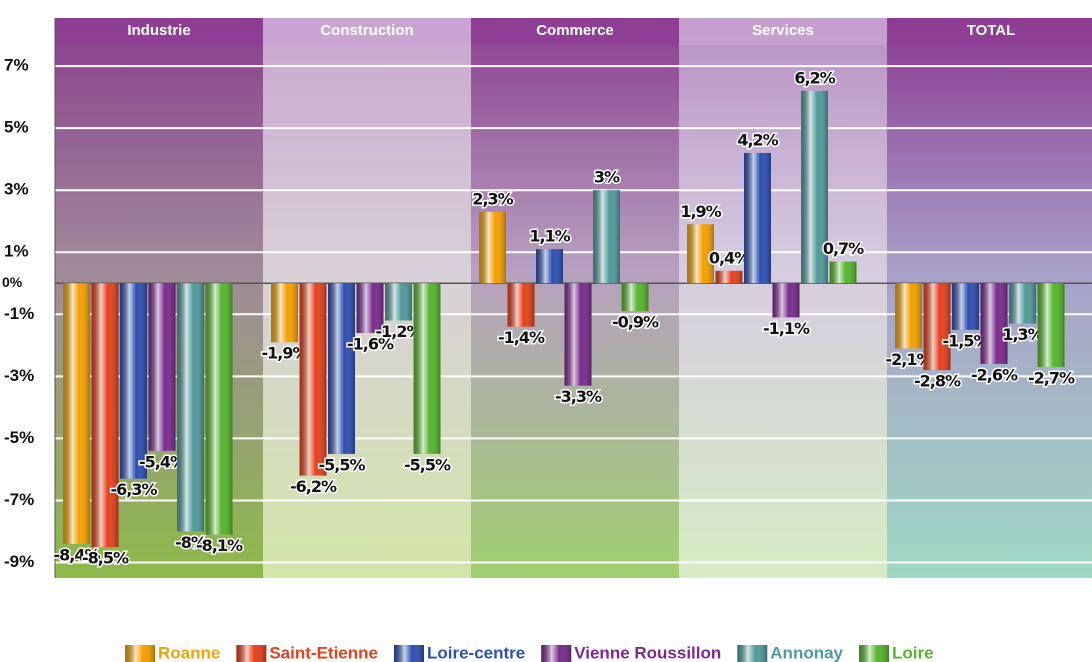 This screenshot has height=662, width=1092. I want to click on data-label: 1,9%, so click(700, 211).